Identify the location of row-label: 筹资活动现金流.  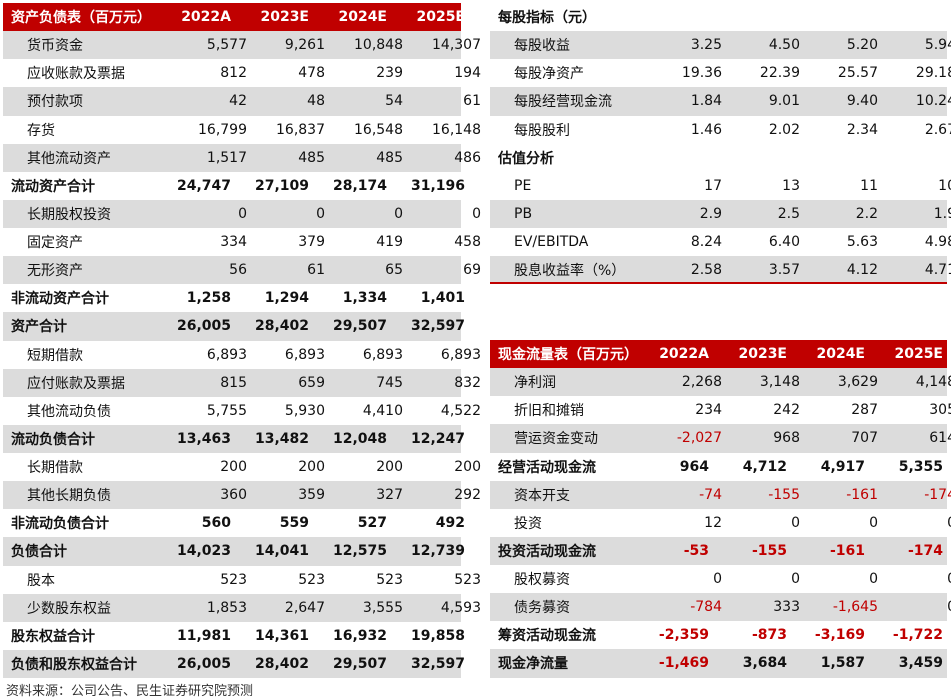
(547, 636).